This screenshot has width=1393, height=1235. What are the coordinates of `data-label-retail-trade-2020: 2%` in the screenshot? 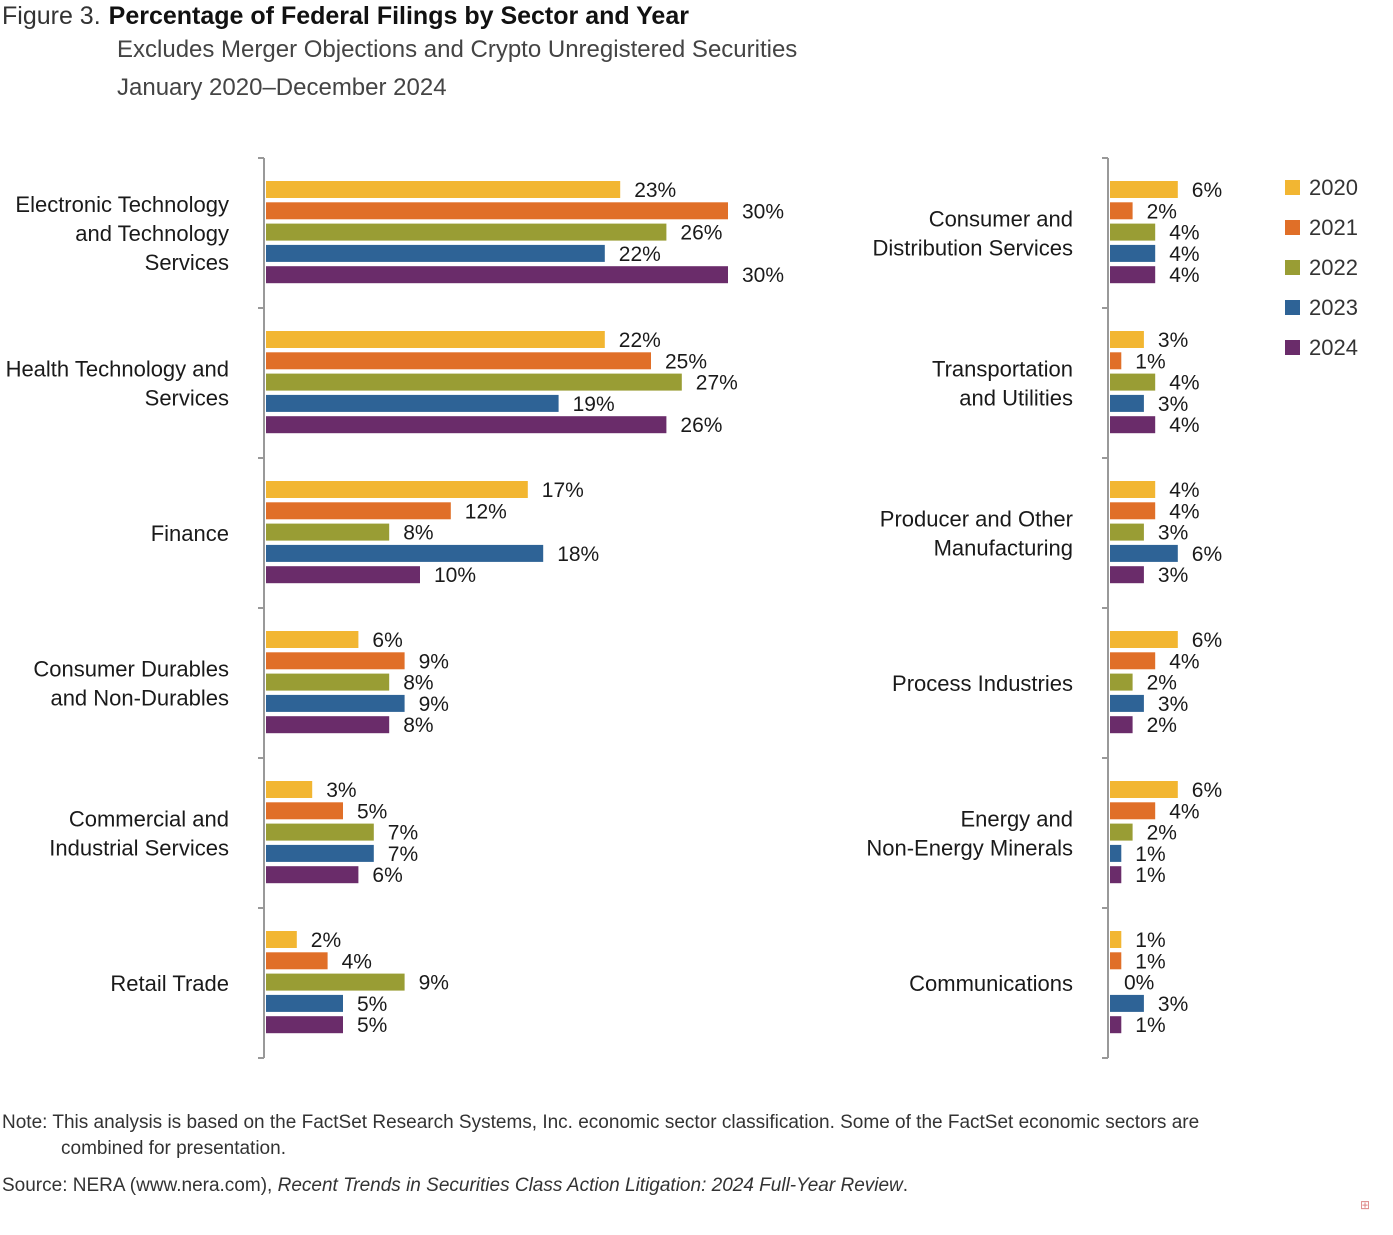 It's located at (326, 940).